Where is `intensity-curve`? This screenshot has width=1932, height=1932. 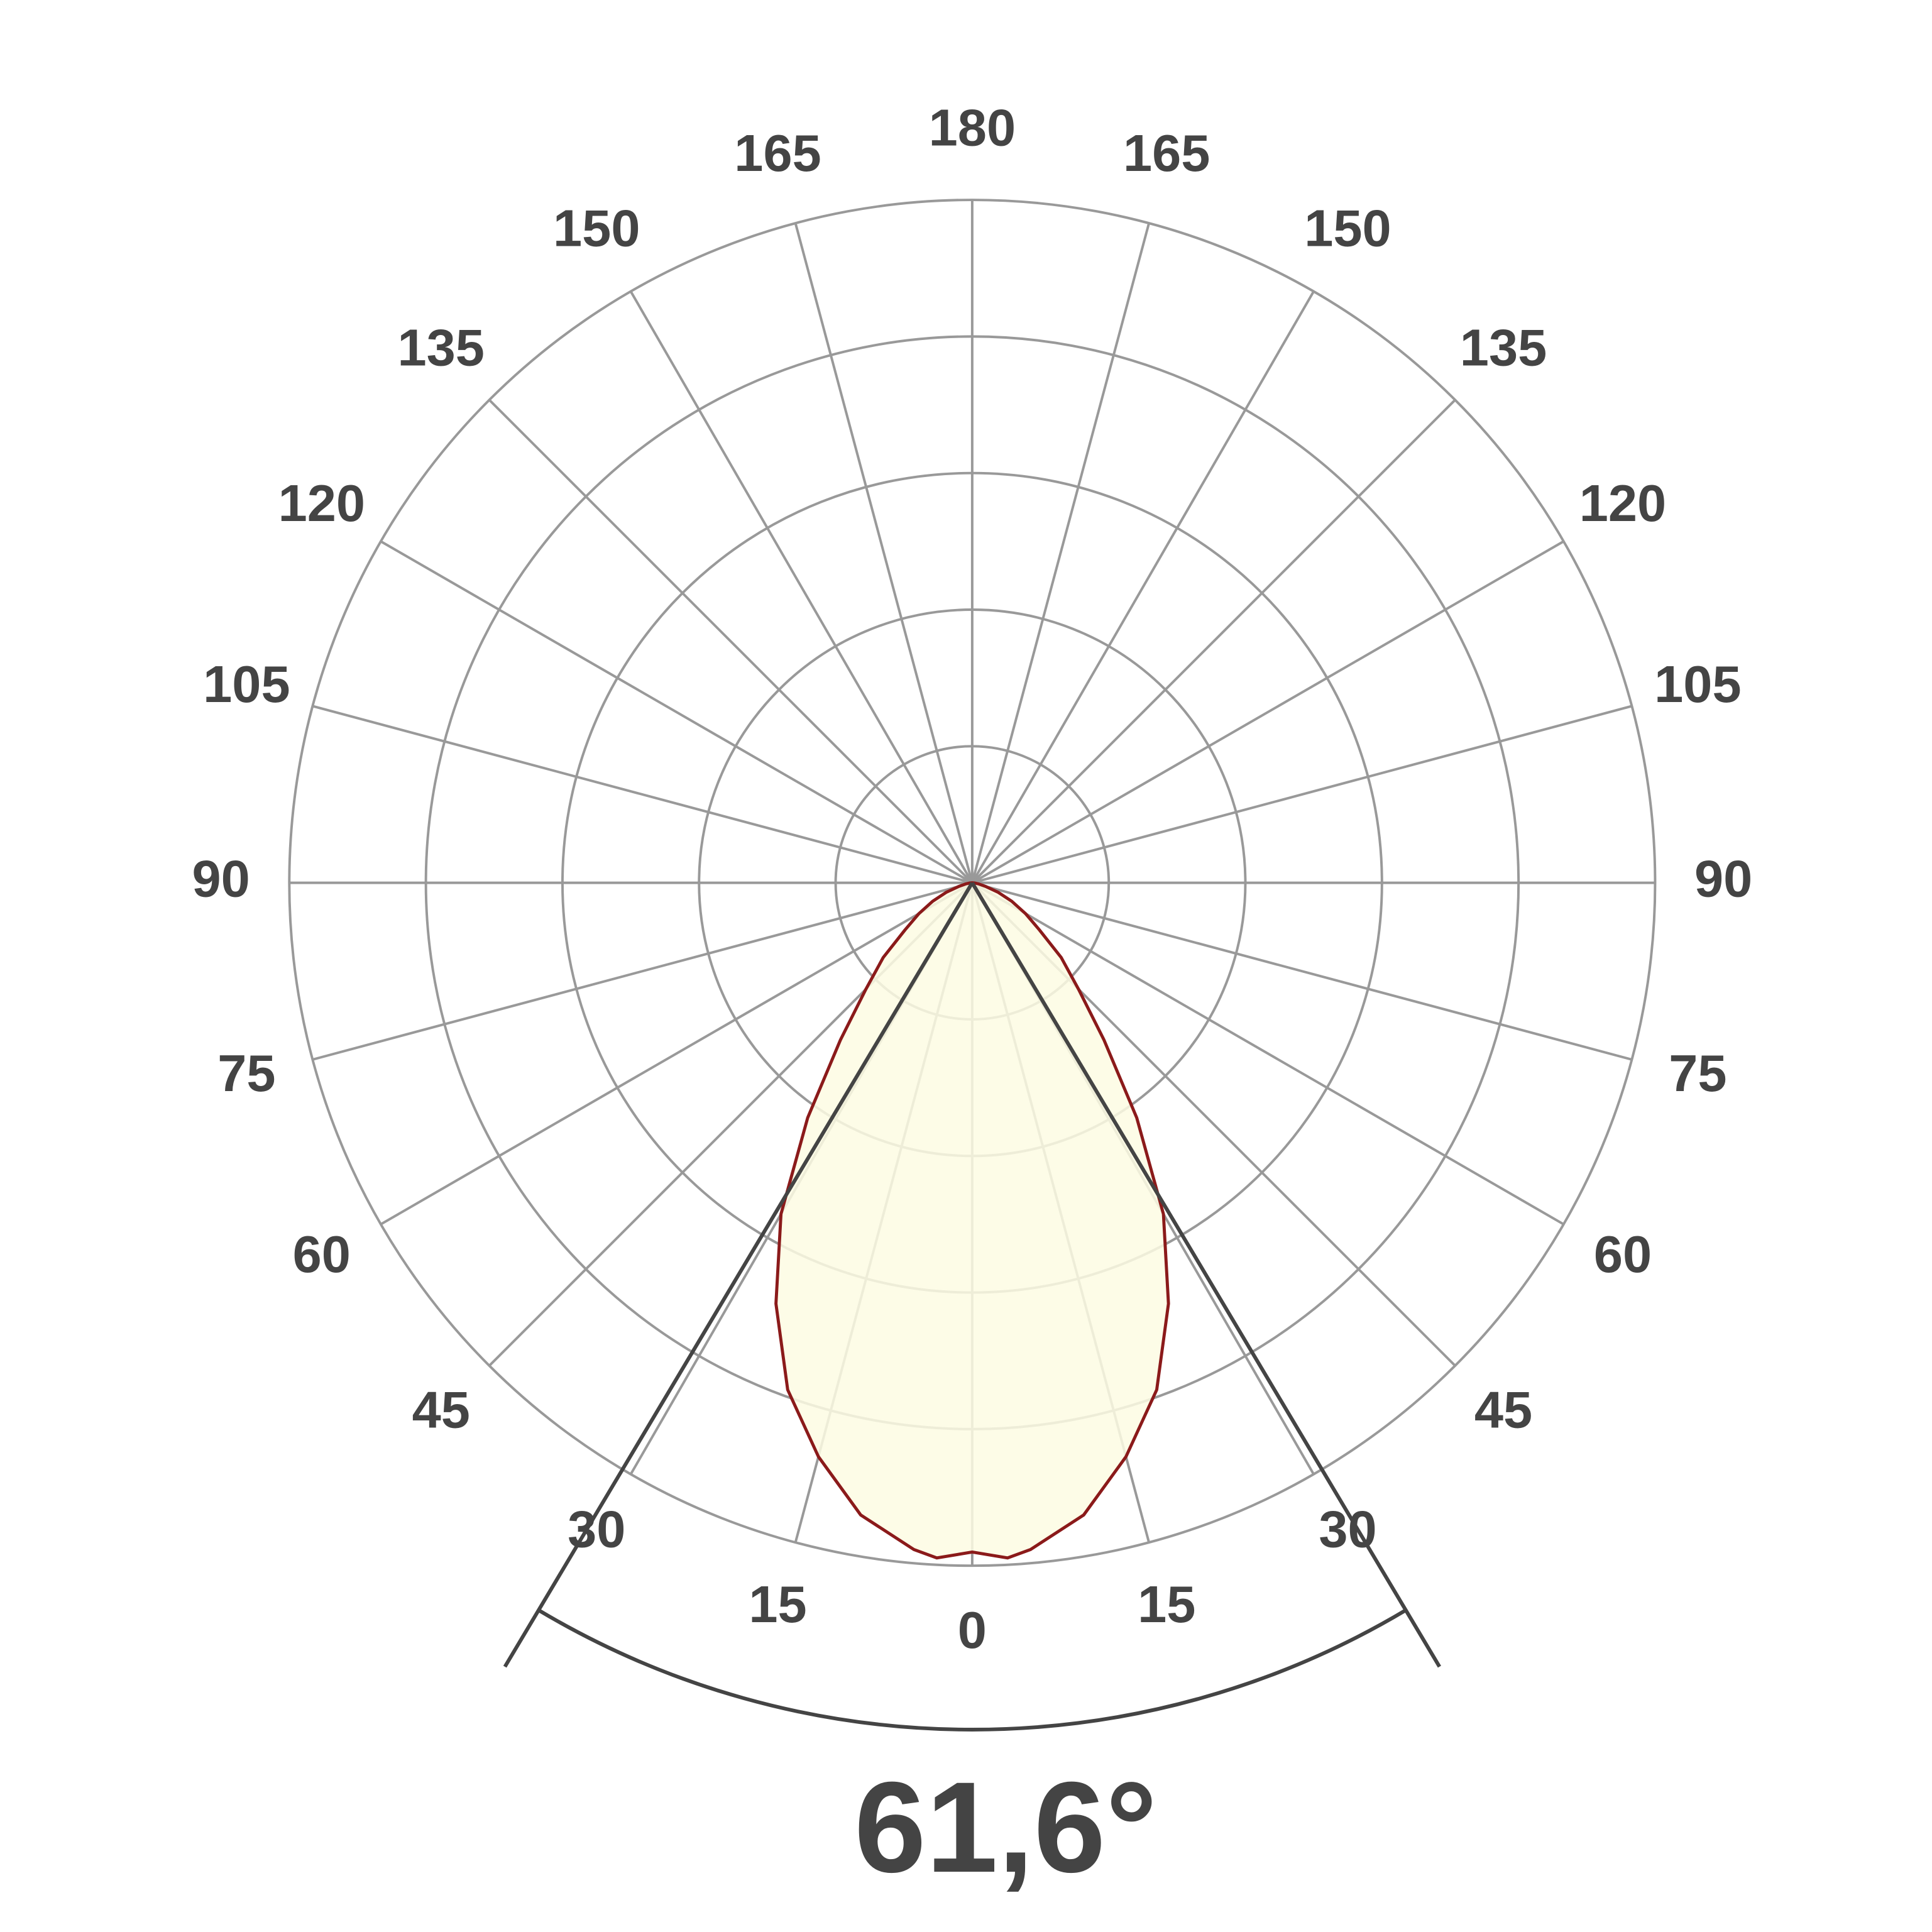 intensity-curve is located at coordinates (972, 1220).